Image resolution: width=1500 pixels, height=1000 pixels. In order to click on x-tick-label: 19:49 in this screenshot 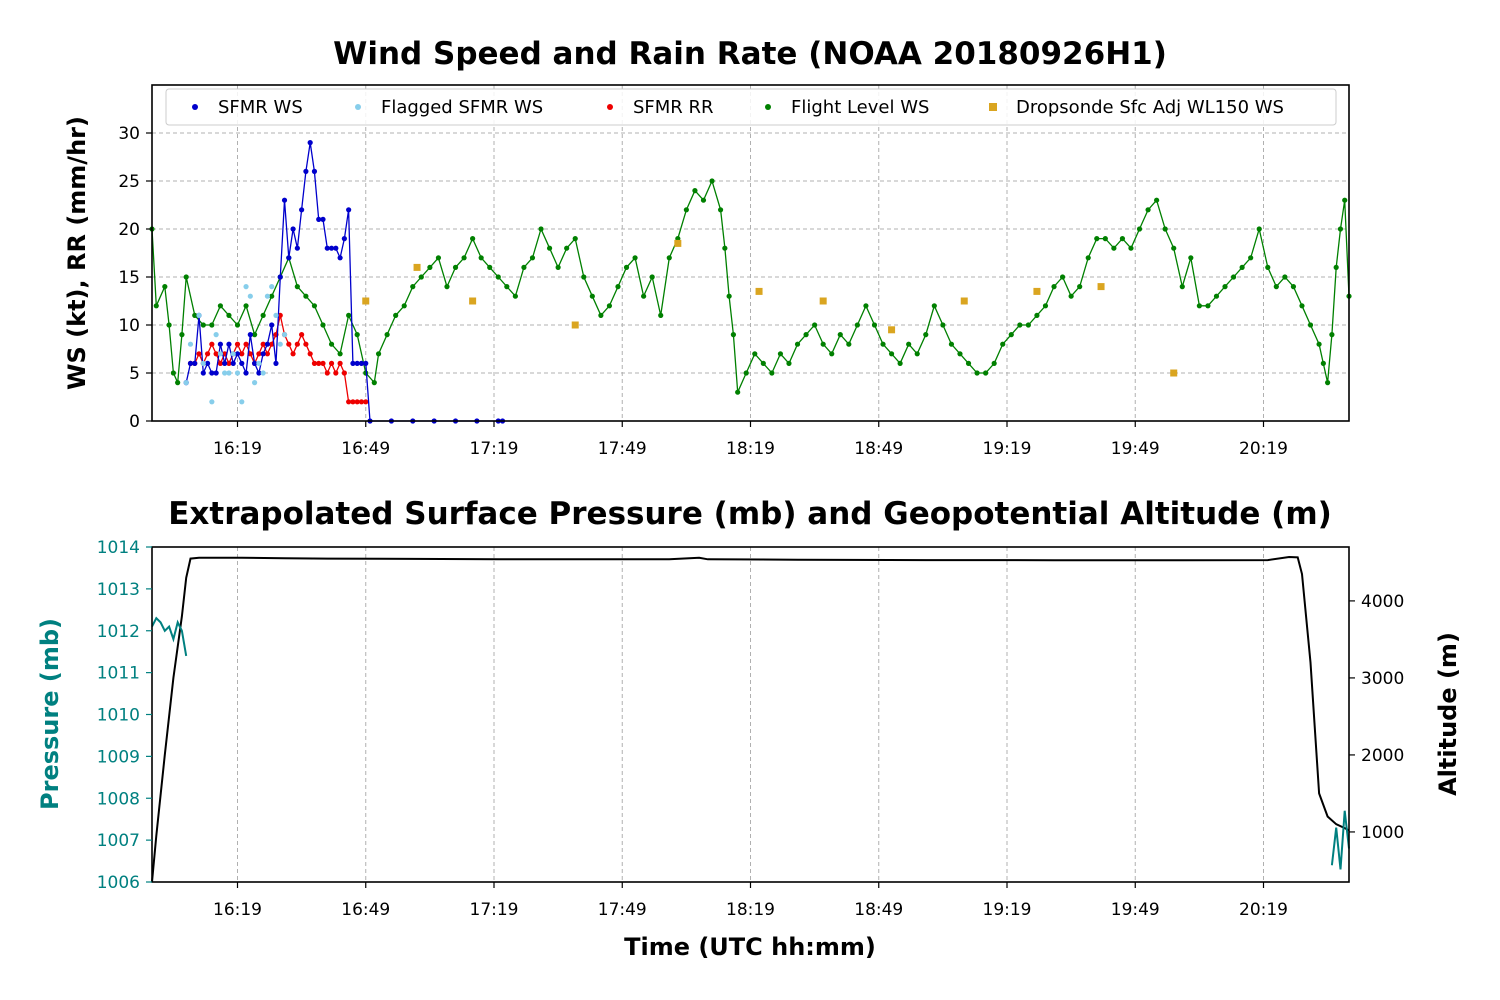, I will do `click(1135, 910)`.